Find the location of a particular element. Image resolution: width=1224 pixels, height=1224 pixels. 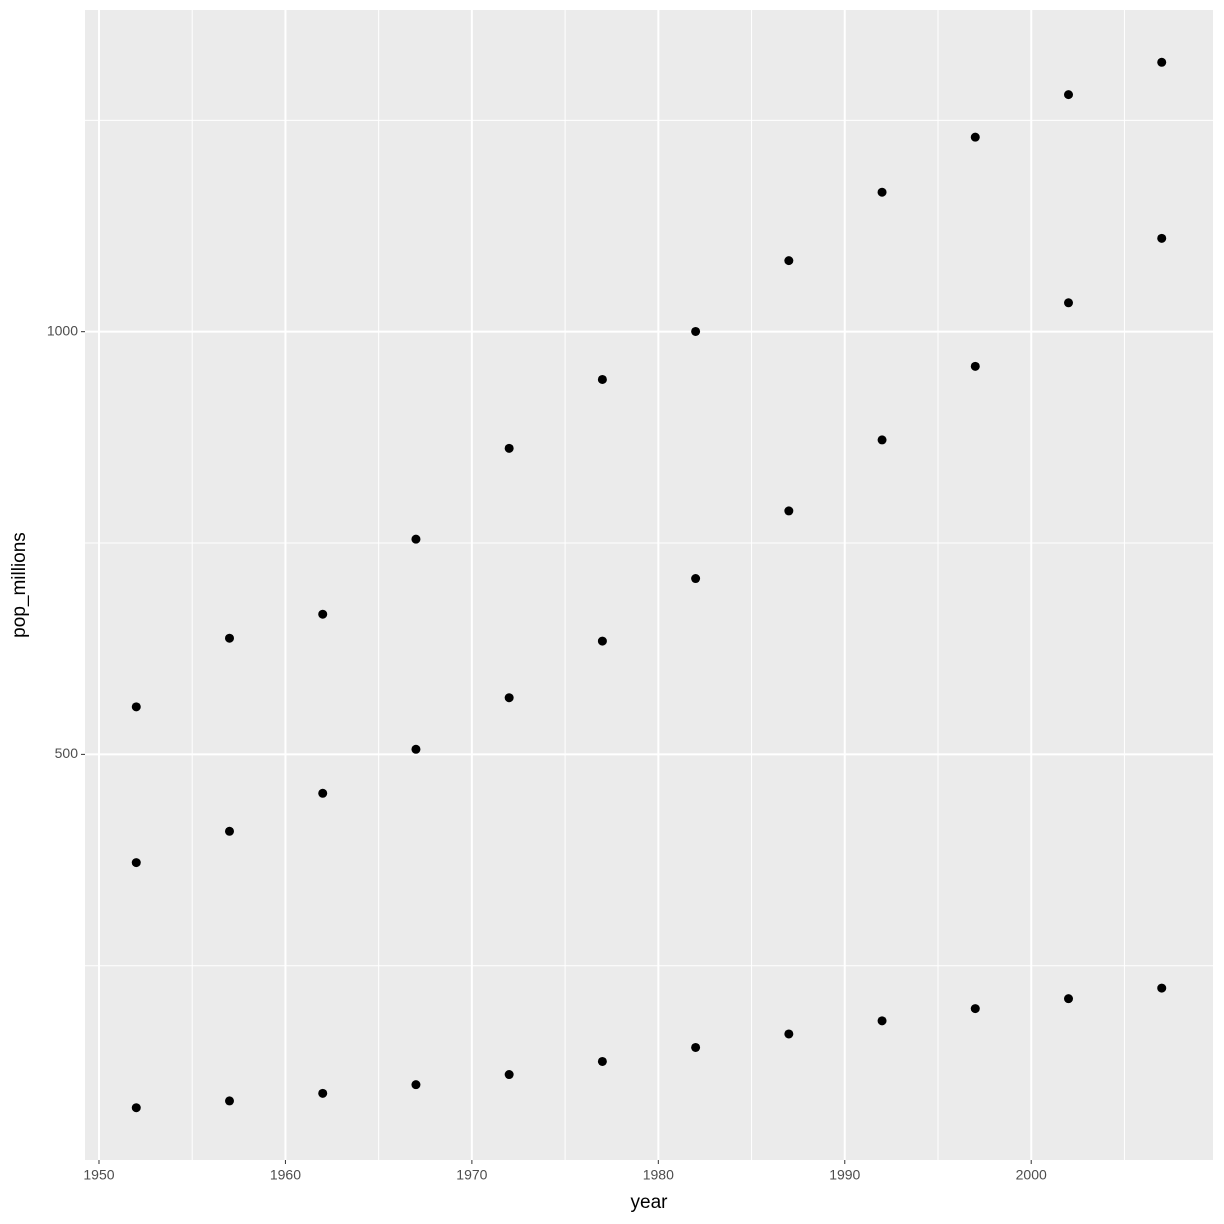

x-tick-label: 2000 is located at coordinates (1031, 1175).